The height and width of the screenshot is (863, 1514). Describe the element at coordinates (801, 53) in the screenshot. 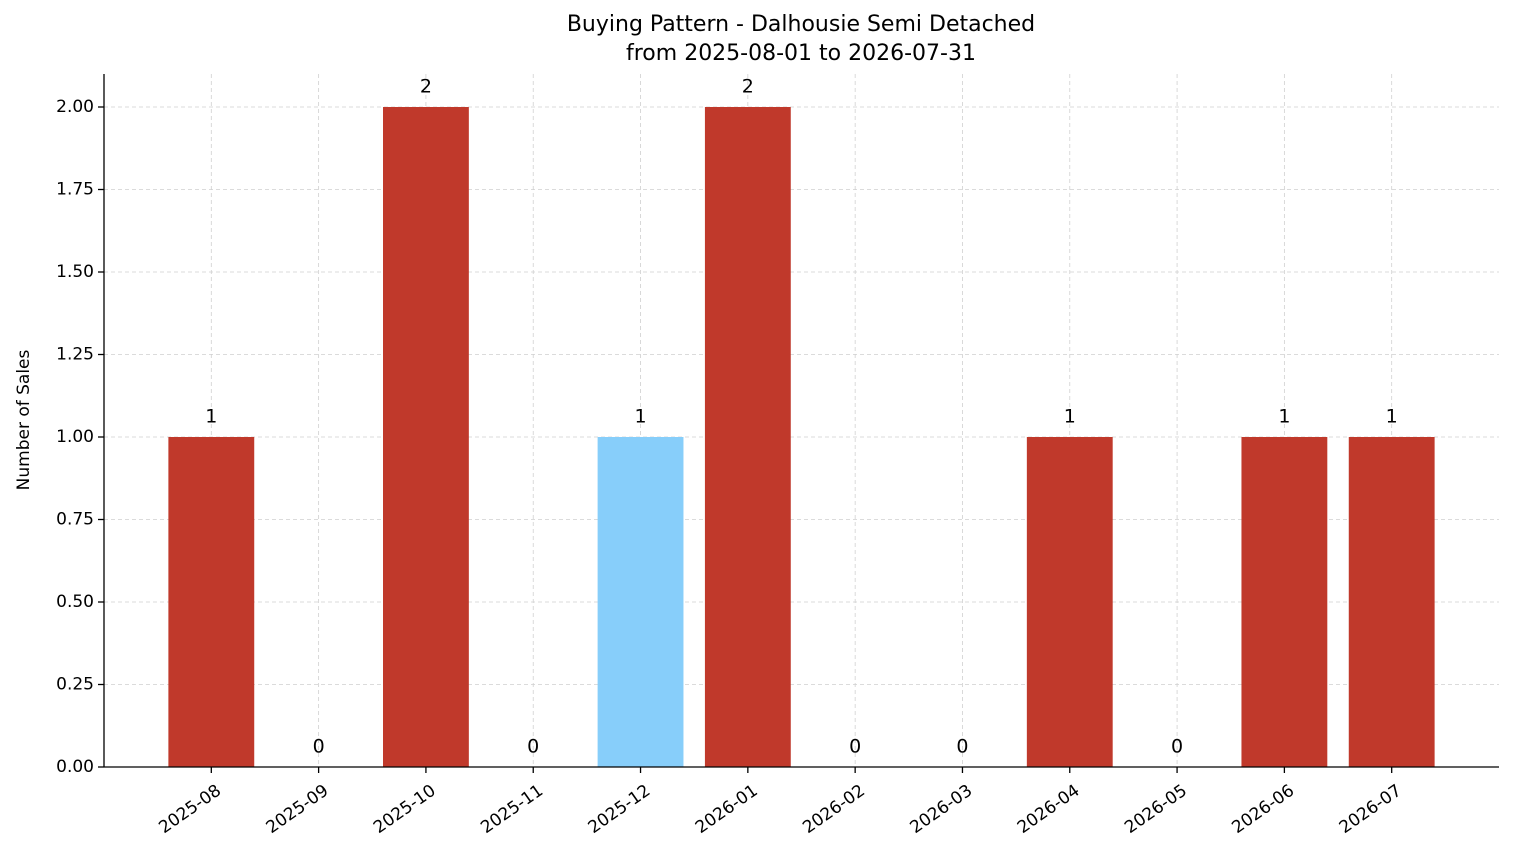

I see `chart-subtitle: from 2025-08-01 to 2026-07-31` at that location.